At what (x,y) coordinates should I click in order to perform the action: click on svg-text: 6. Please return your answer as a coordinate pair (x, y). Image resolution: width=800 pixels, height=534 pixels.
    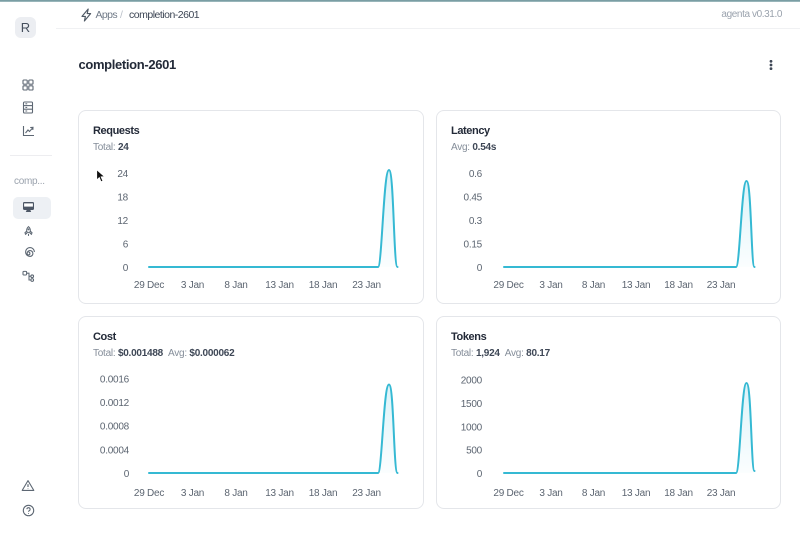
    Looking at the image, I should click on (126, 245).